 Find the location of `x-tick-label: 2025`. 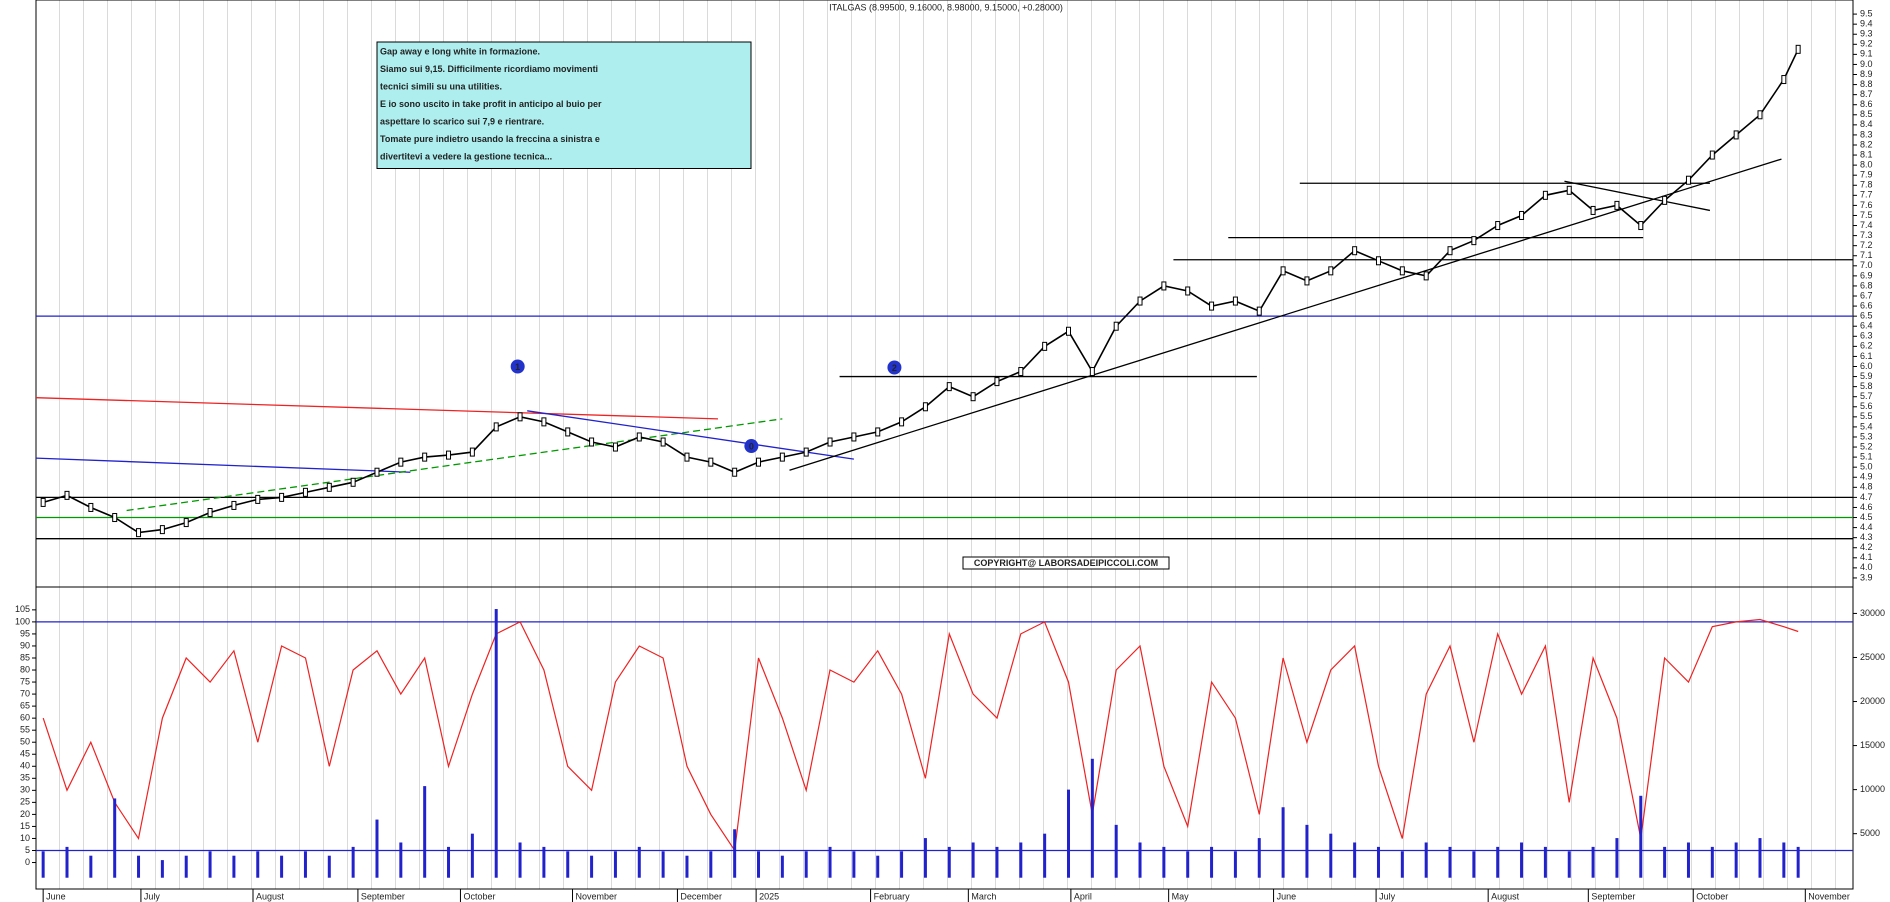

x-tick-label: 2025 is located at coordinates (769, 896).